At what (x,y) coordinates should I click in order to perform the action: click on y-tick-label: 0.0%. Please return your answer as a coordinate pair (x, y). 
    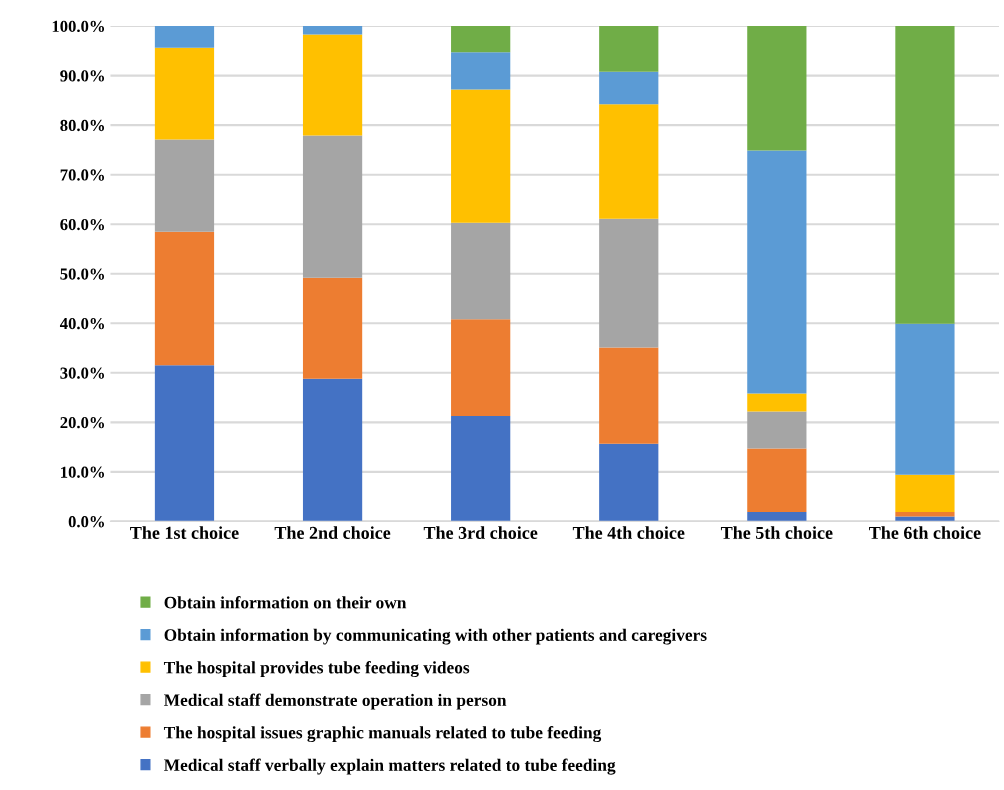
    Looking at the image, I should click on (86, 522).